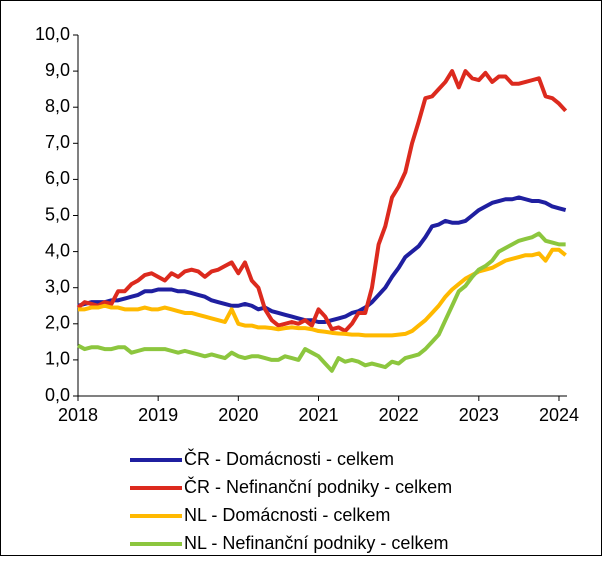 The width and height of the screenshot is (602, 561). I want to click on y-tick-label: 4,0, so click(57, 250).